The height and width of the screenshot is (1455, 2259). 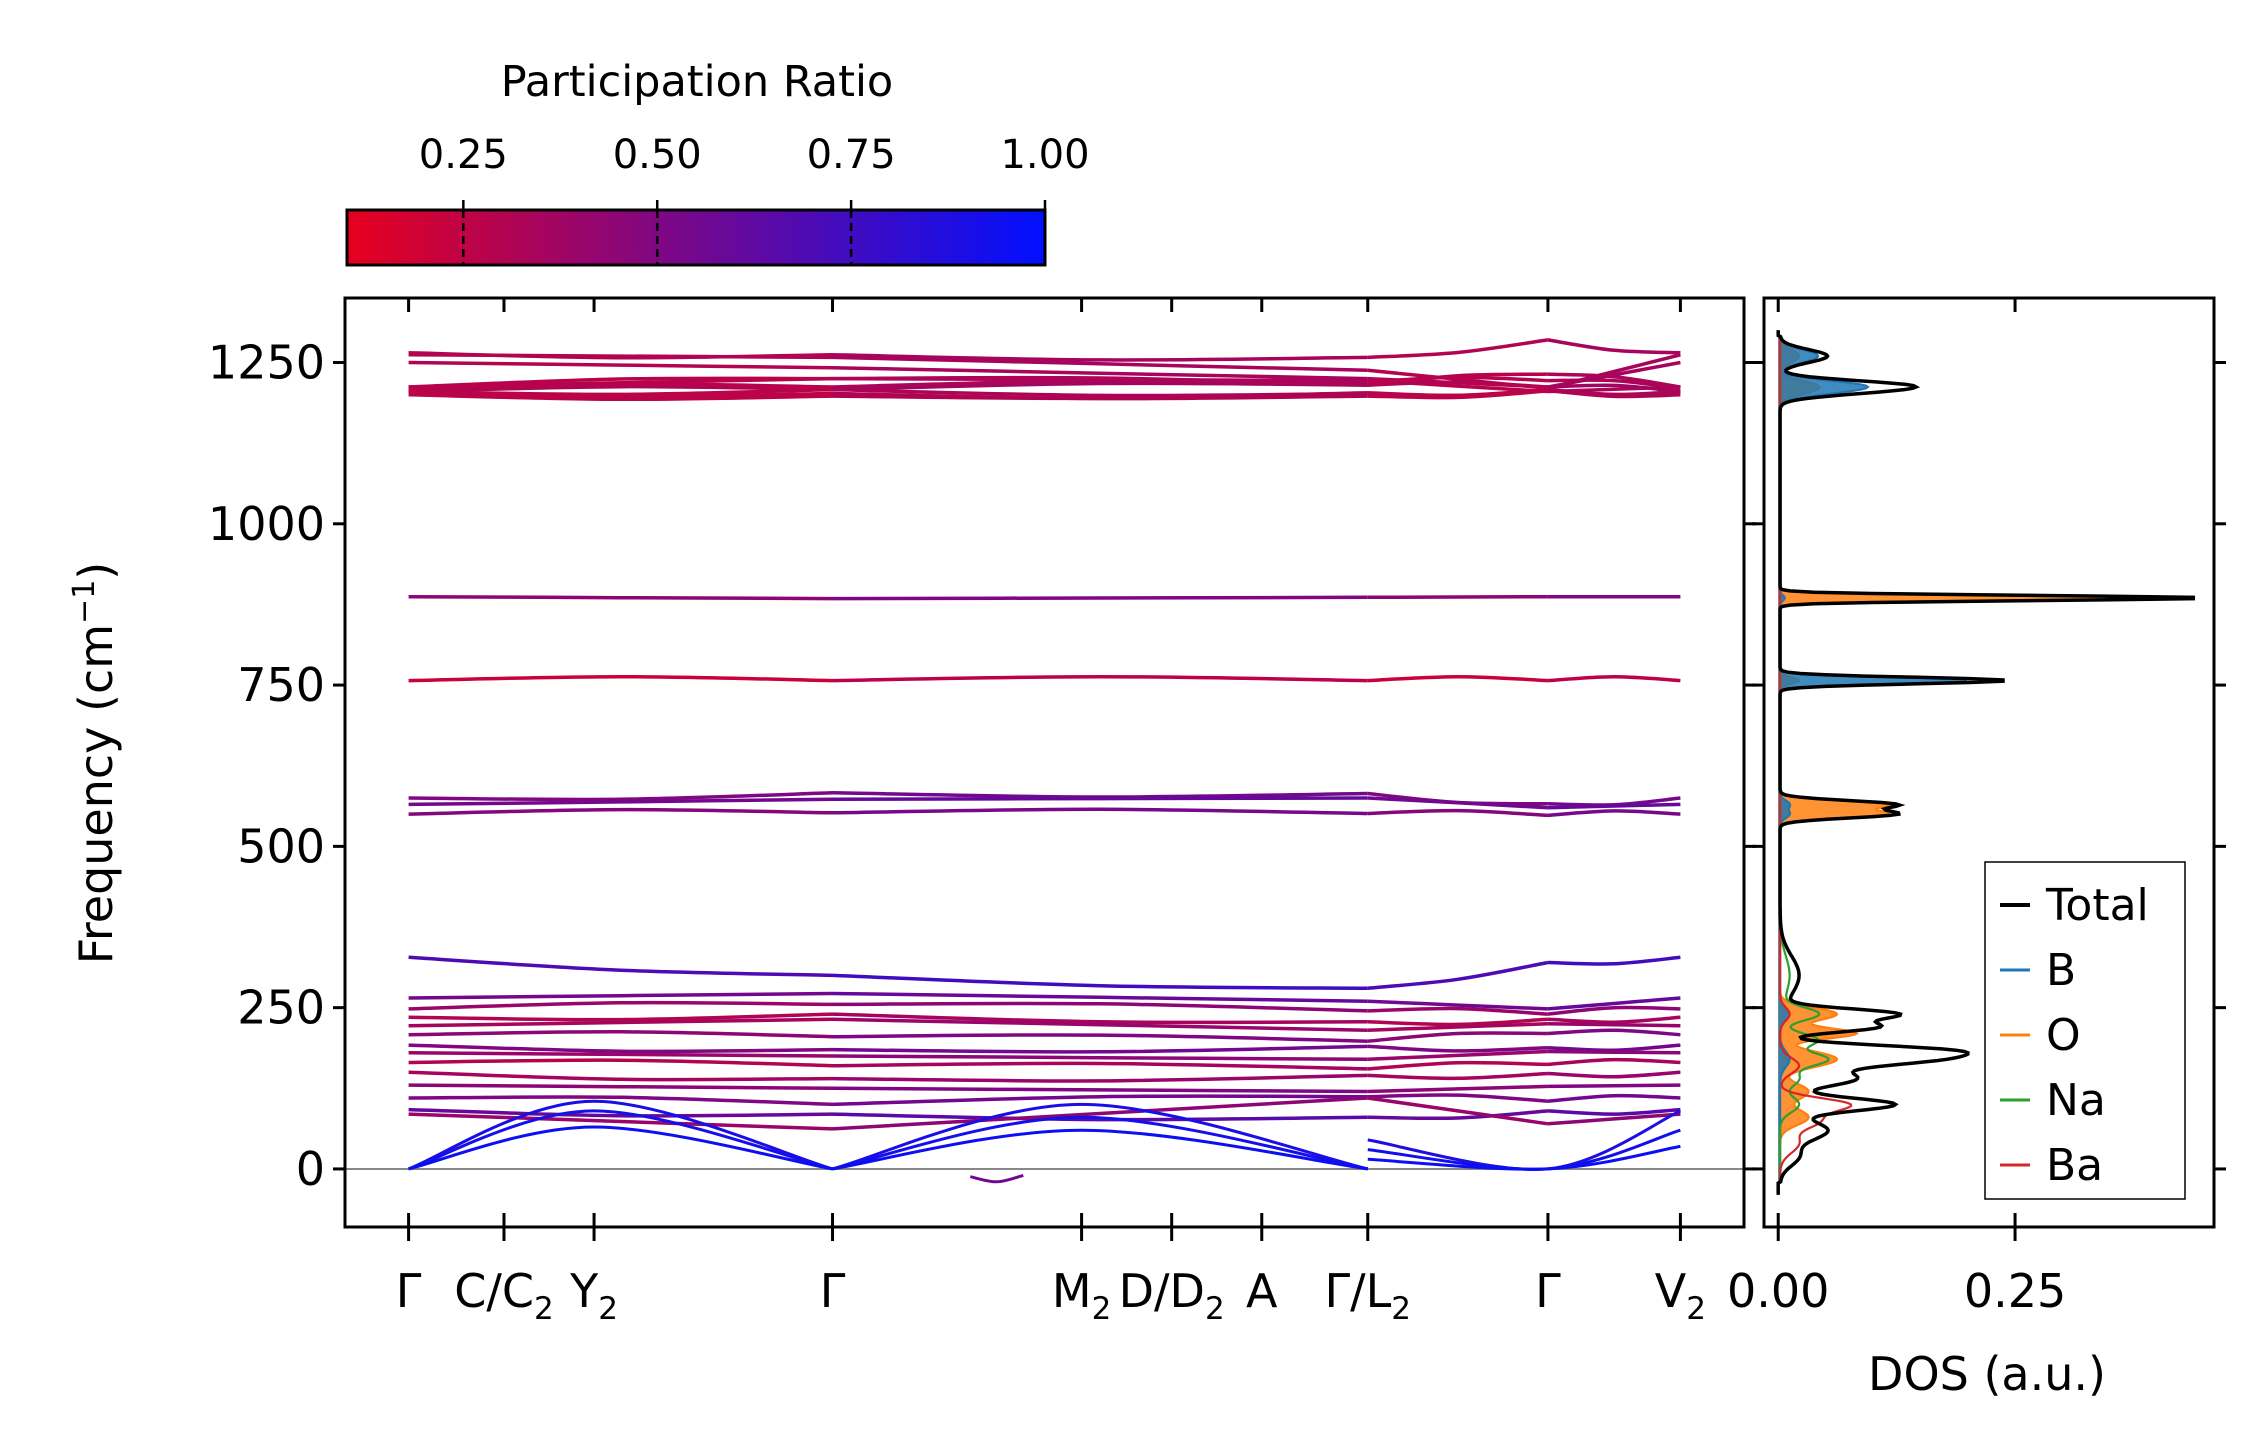 What do you see at coordinates (2076, 1100) in the screenshot?
I see `legend-label-Na: Na` at bounding box center [2076, 1100].